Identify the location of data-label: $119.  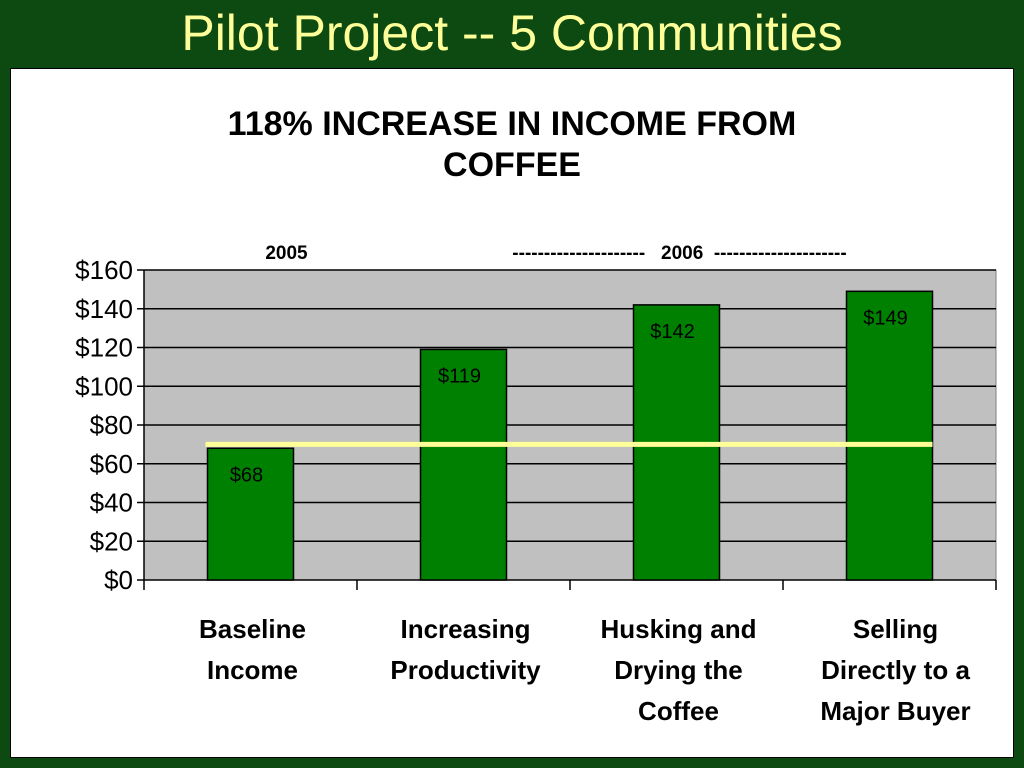
(459, 376).